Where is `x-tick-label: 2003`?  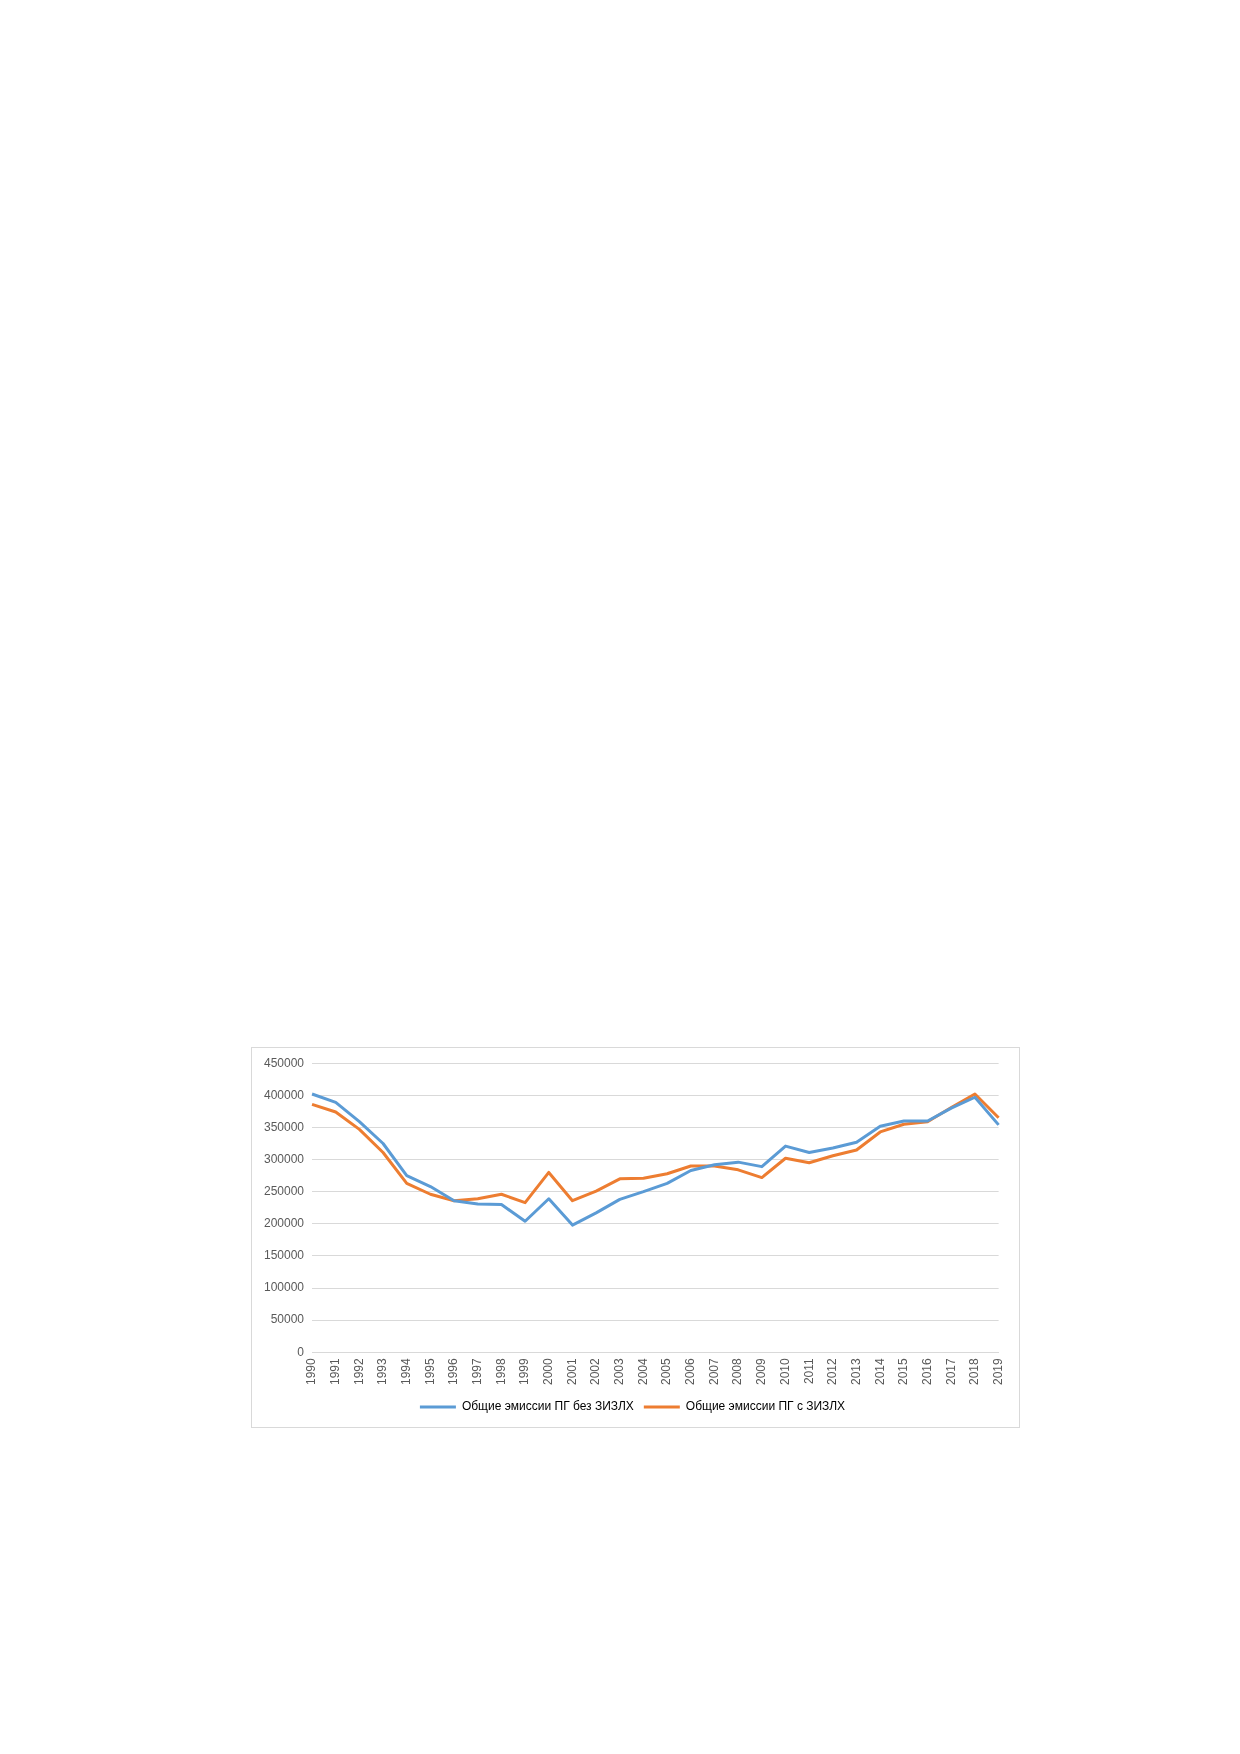
x-tick-label: 2003 is located at coordinates (619, 1371).